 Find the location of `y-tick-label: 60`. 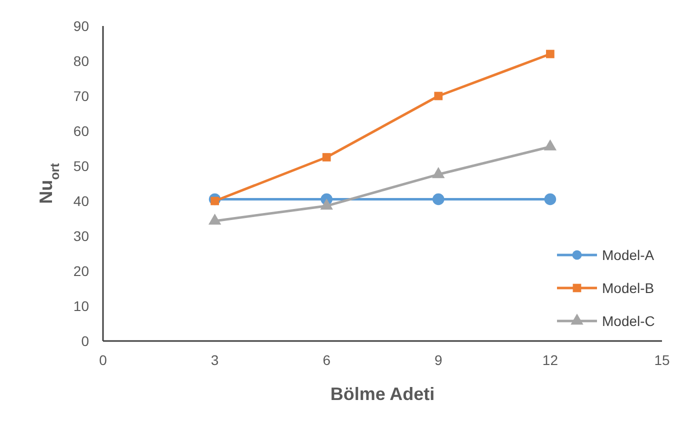

y-tick-label: 60 is located at coordinates (81, 130).